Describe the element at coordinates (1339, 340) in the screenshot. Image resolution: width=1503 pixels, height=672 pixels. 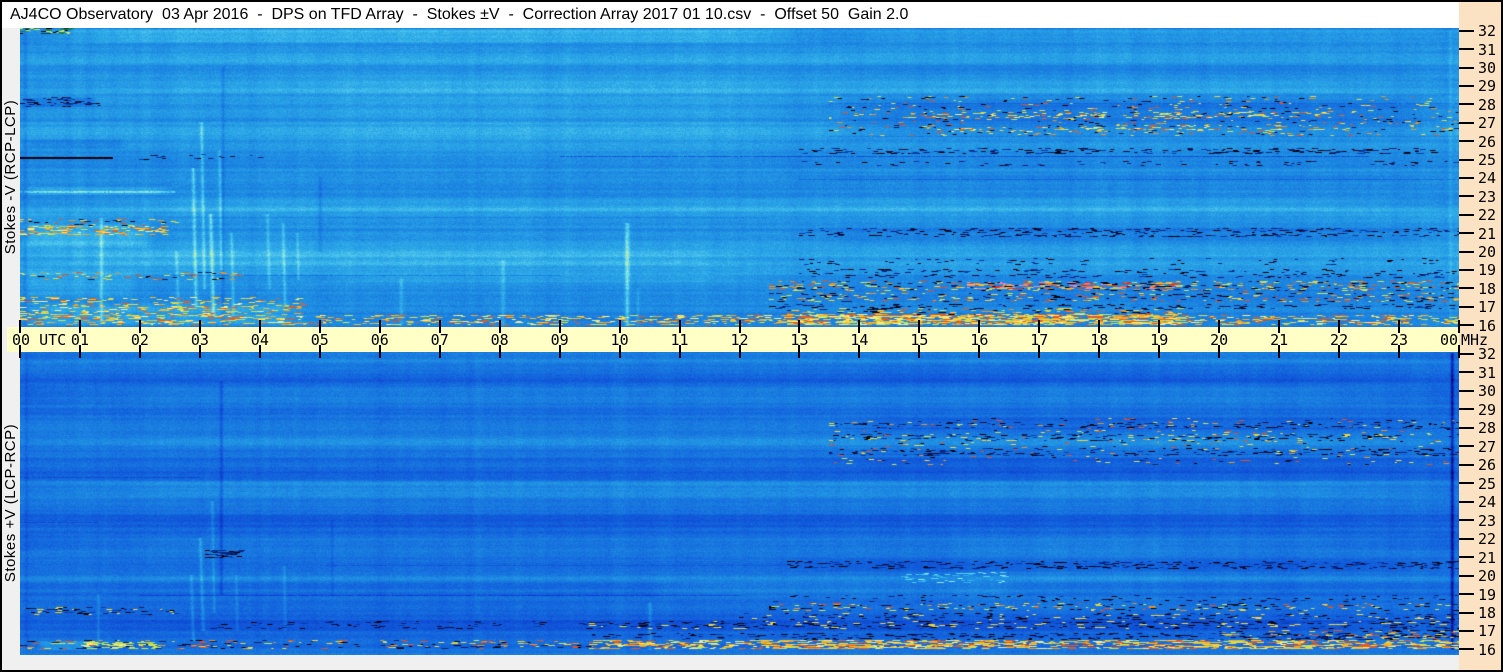
I see `hour-label: 22` at that location.